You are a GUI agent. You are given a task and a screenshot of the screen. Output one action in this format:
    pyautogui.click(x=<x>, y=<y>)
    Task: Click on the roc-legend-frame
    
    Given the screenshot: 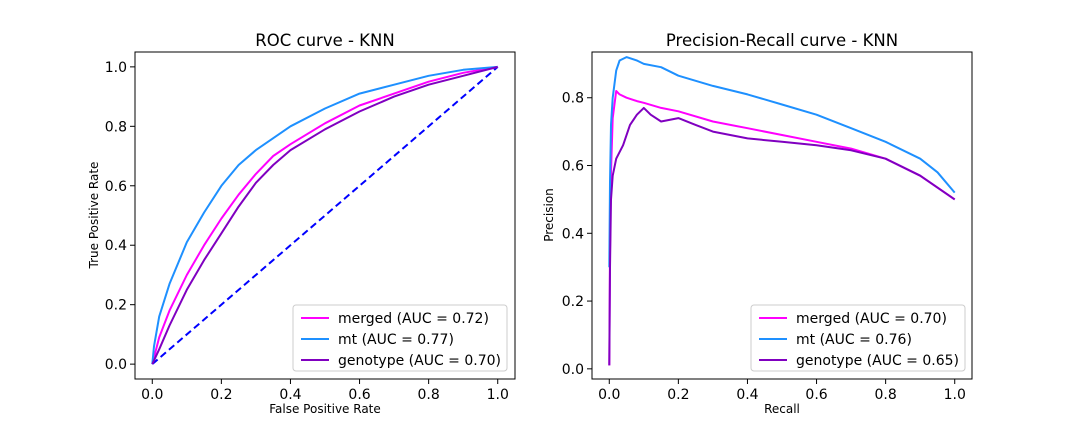 What is the action you would take?
    pyautogui.click(x=400, y=338)
    